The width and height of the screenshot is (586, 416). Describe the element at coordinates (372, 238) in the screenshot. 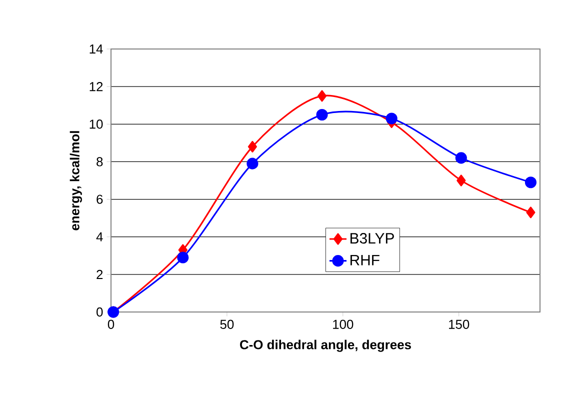

I see `legend-label: B3LYP` at that location.